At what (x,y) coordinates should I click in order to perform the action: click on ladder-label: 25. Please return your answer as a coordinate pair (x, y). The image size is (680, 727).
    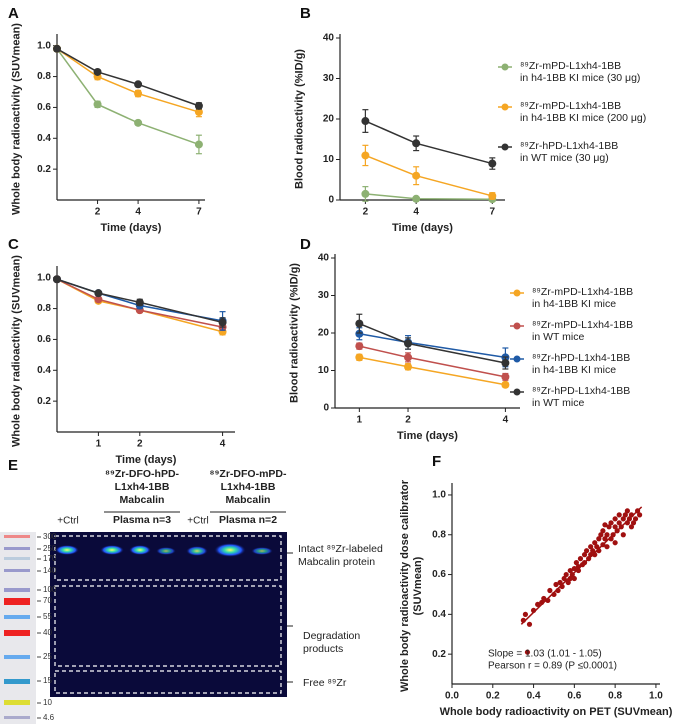
    Looking at the image, I should click on (47, 656).